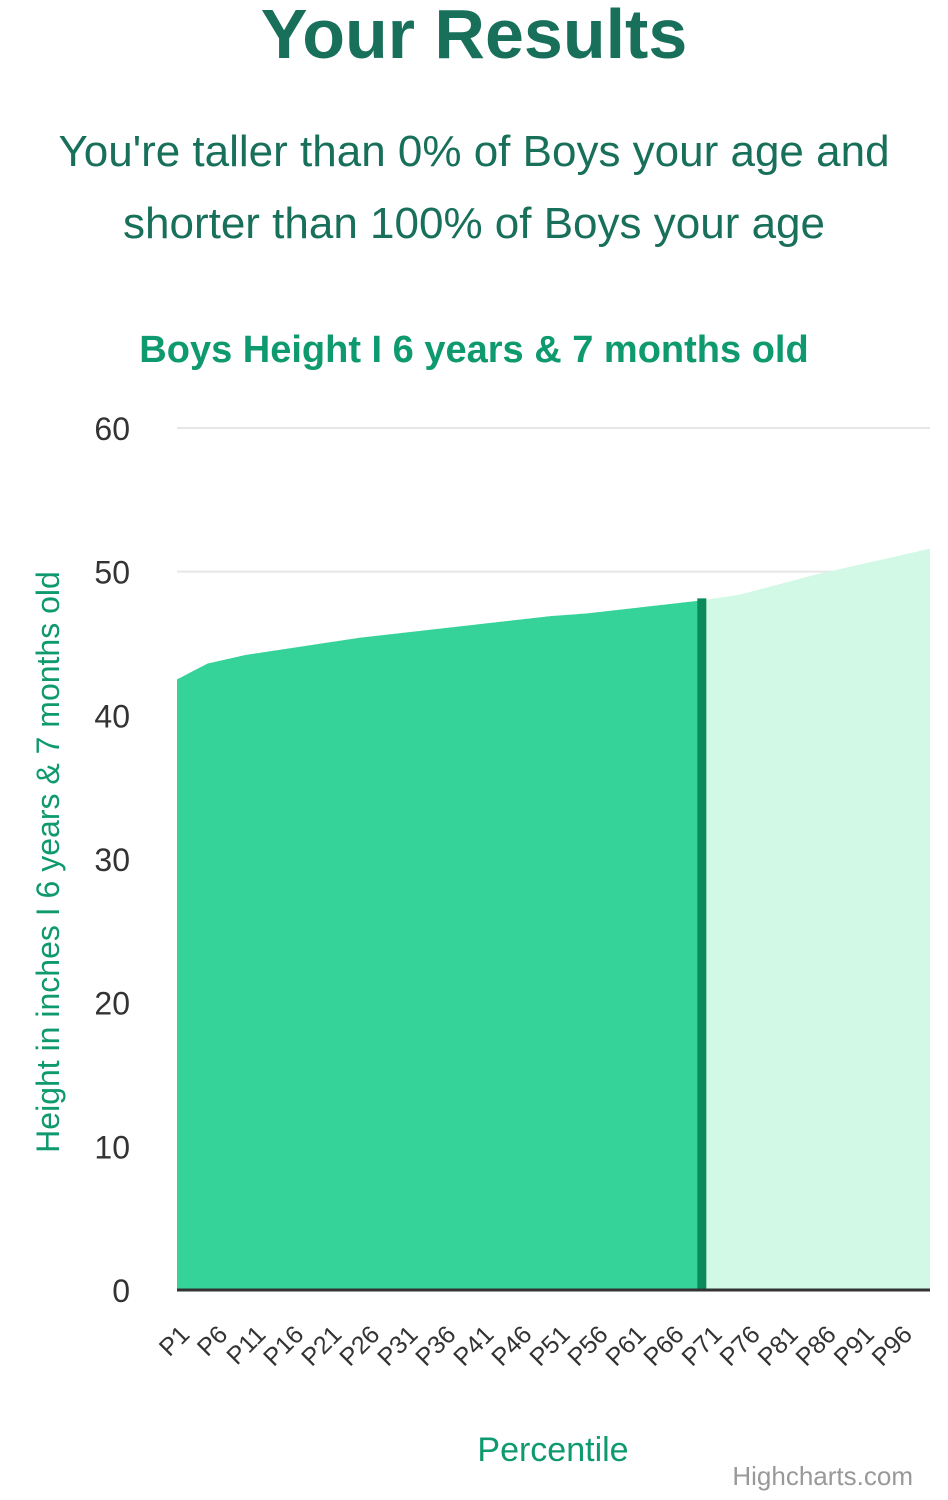  Describe the element at coordinates (474, 223) in the screenshot. I see `result-summary-line-2: shorter than 100% of Boys your age` at that location.